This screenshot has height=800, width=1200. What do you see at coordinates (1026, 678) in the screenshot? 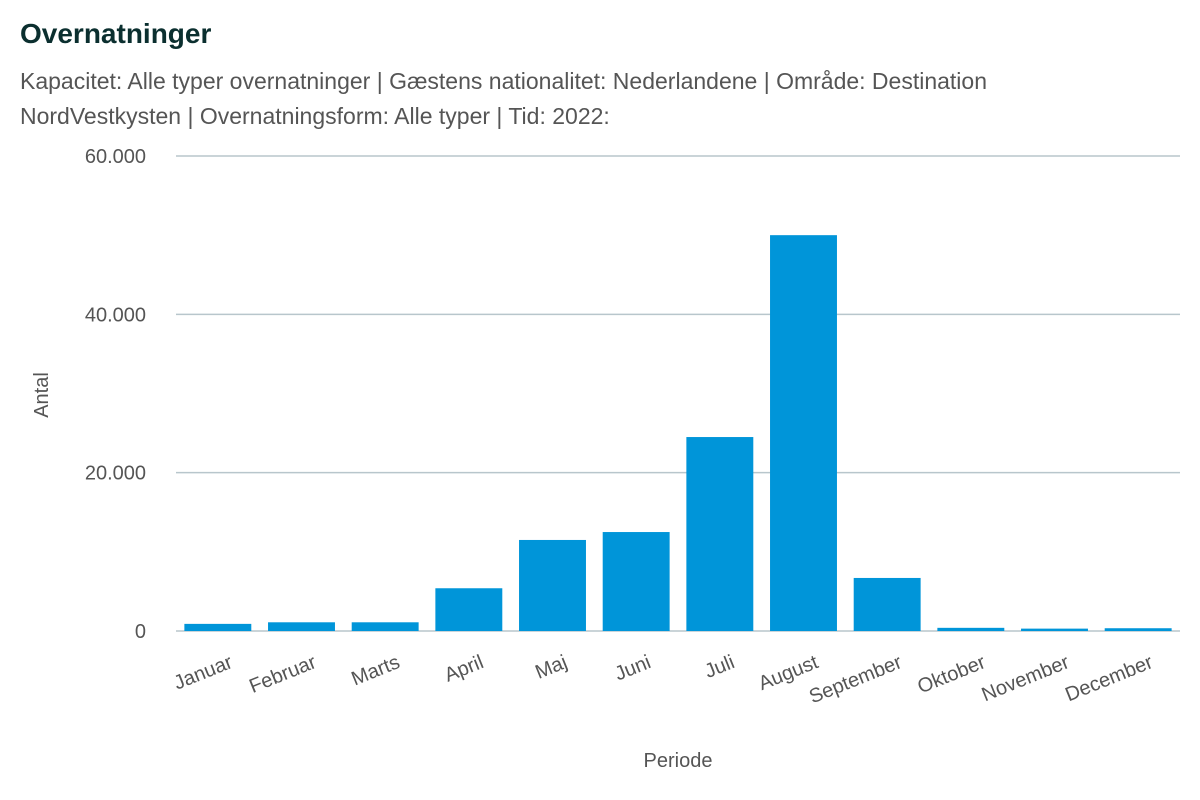
I see `x-tick-label: November` at bounding box center [1026, 678].